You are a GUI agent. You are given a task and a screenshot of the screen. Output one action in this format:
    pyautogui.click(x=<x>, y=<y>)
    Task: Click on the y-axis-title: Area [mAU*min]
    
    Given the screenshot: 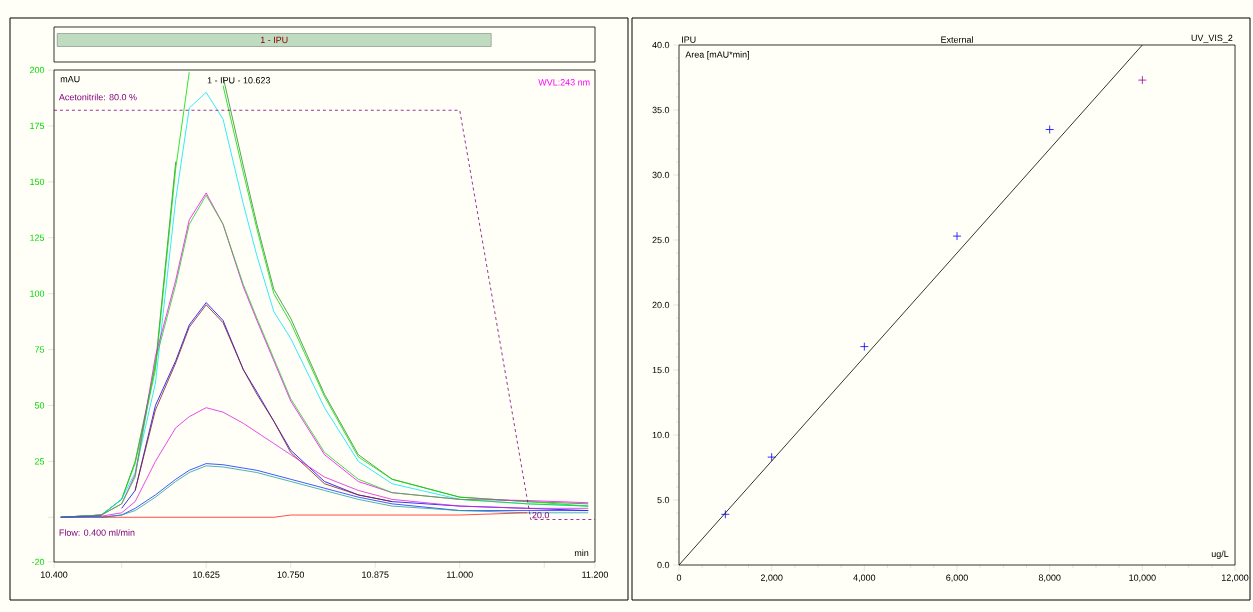 What is the action you would take?
    pyautogui.click(x=717, y=55)
    